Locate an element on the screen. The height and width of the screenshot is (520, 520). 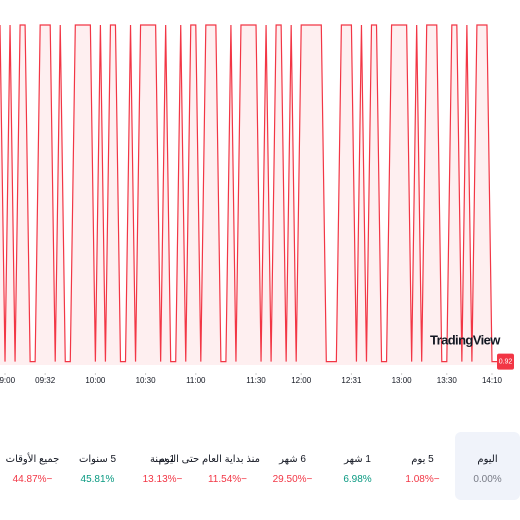
period-name: 6 شهر is located at coordinates (292, 459).